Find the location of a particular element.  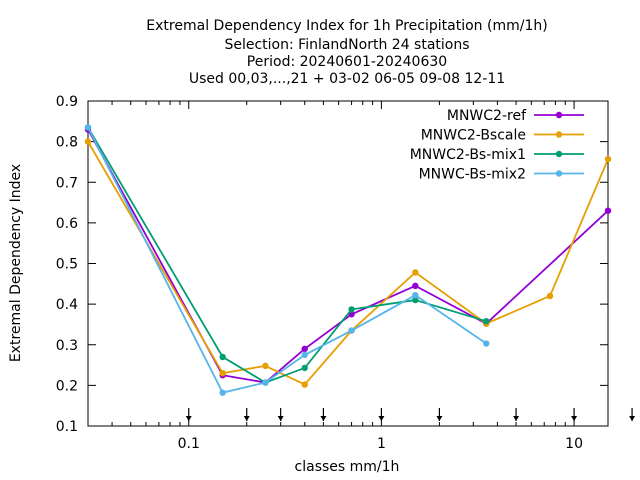

title-line-3: Period: 20240601-20240630 is located at coordinates (347, 62).